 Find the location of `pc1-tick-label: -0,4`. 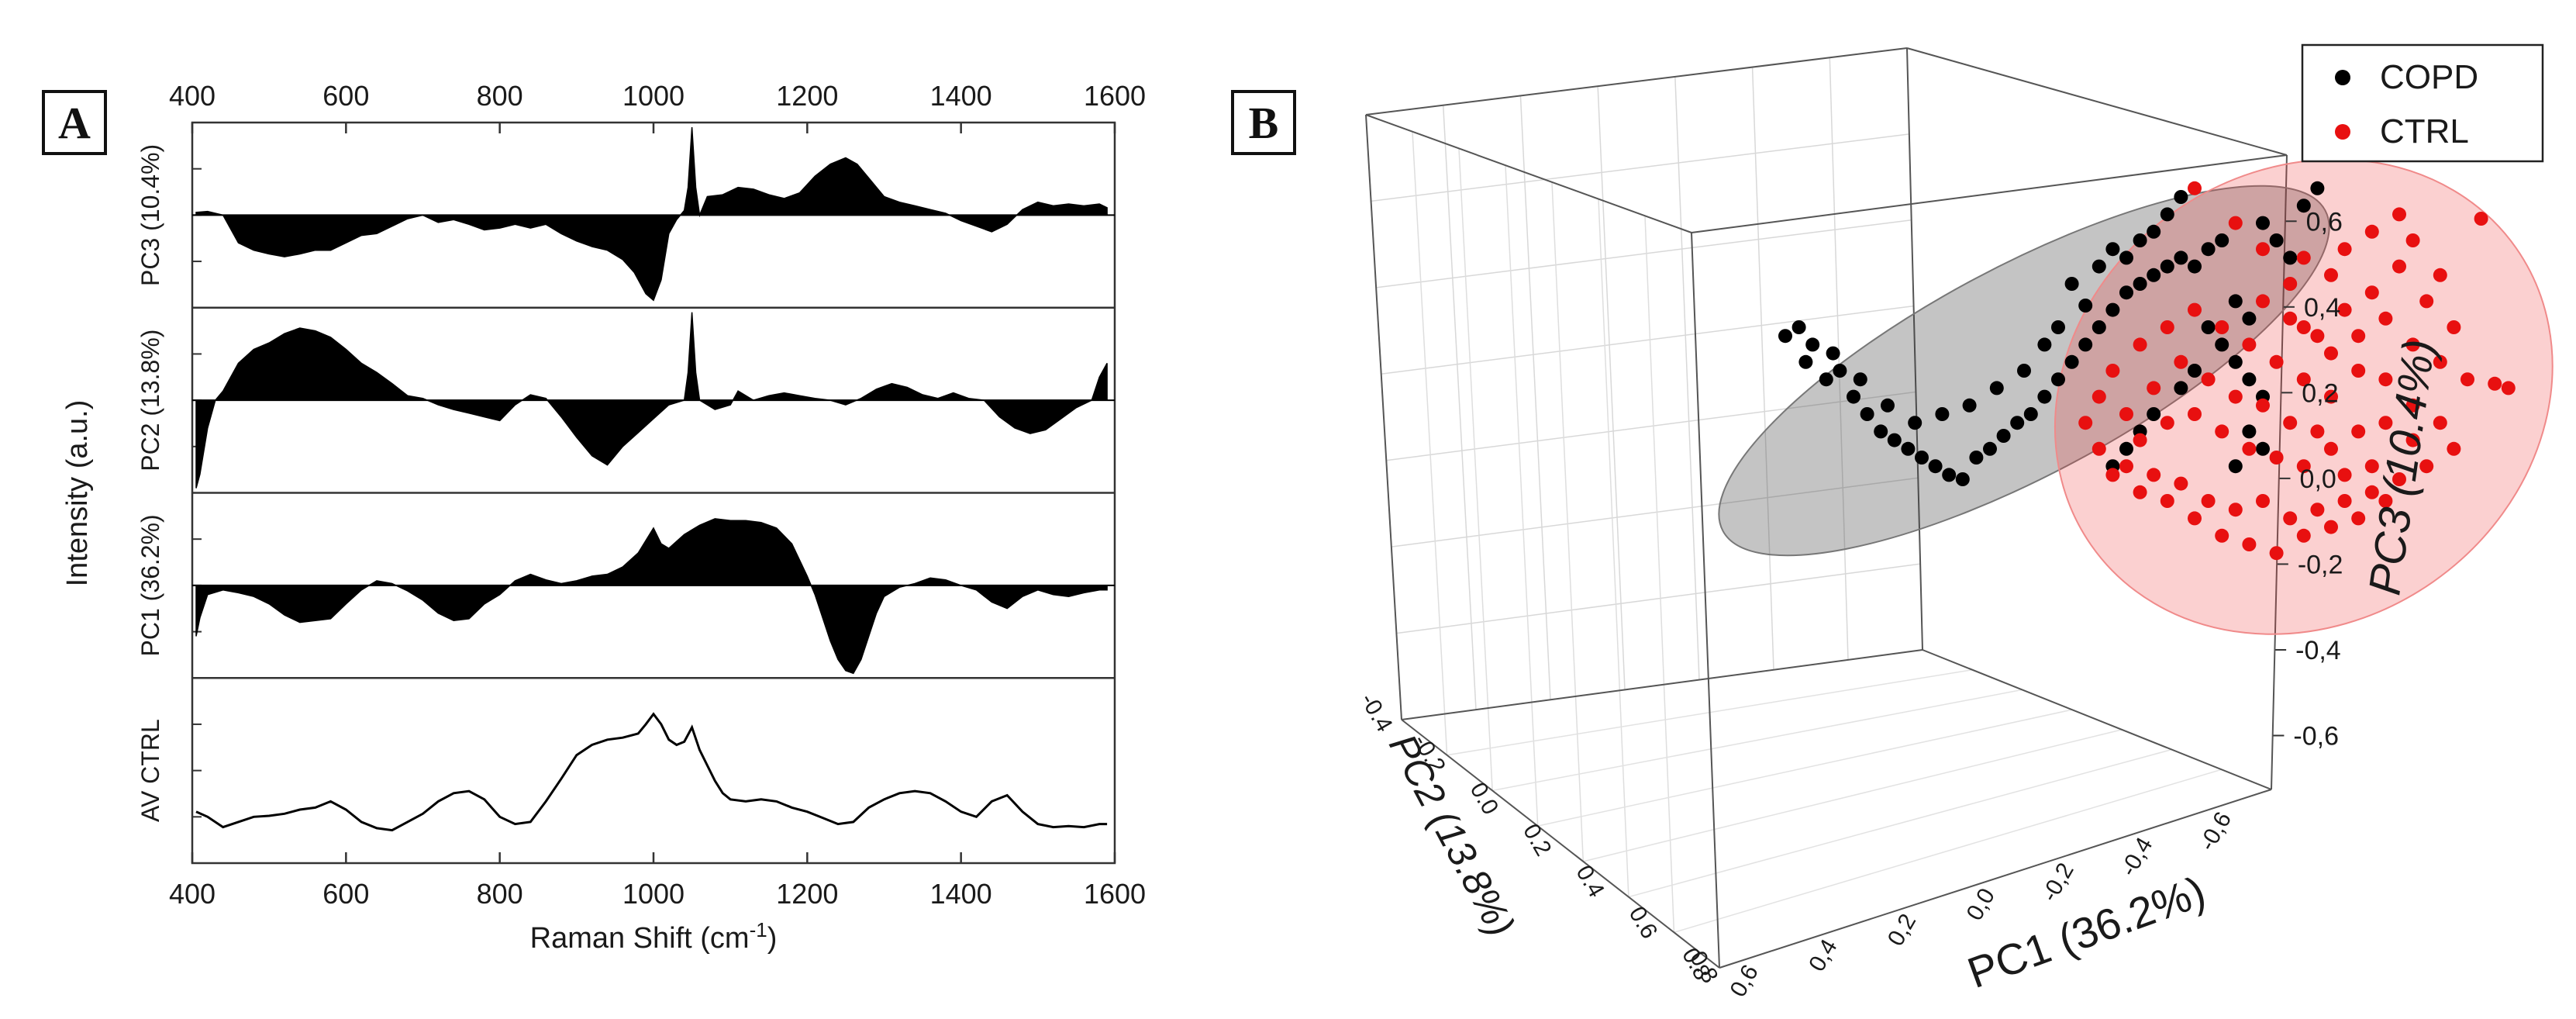

pc1-tick-label: -0,4 is located at coordinates (2136, 857).